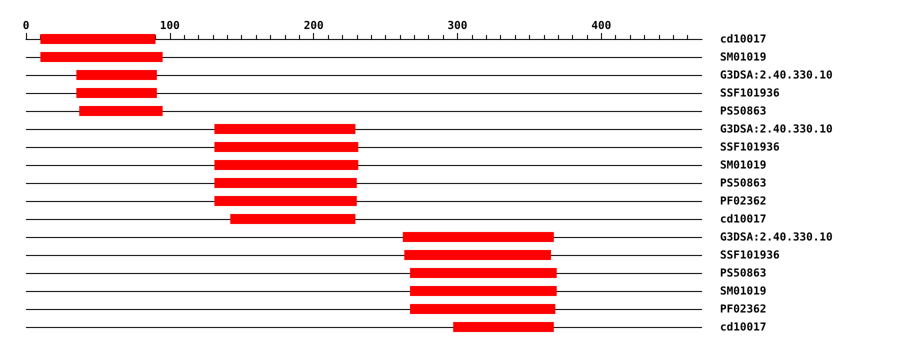  Describe the element at coordinates (458, 25) in the screenshot. I see `x-tick-label: 300` at that location.